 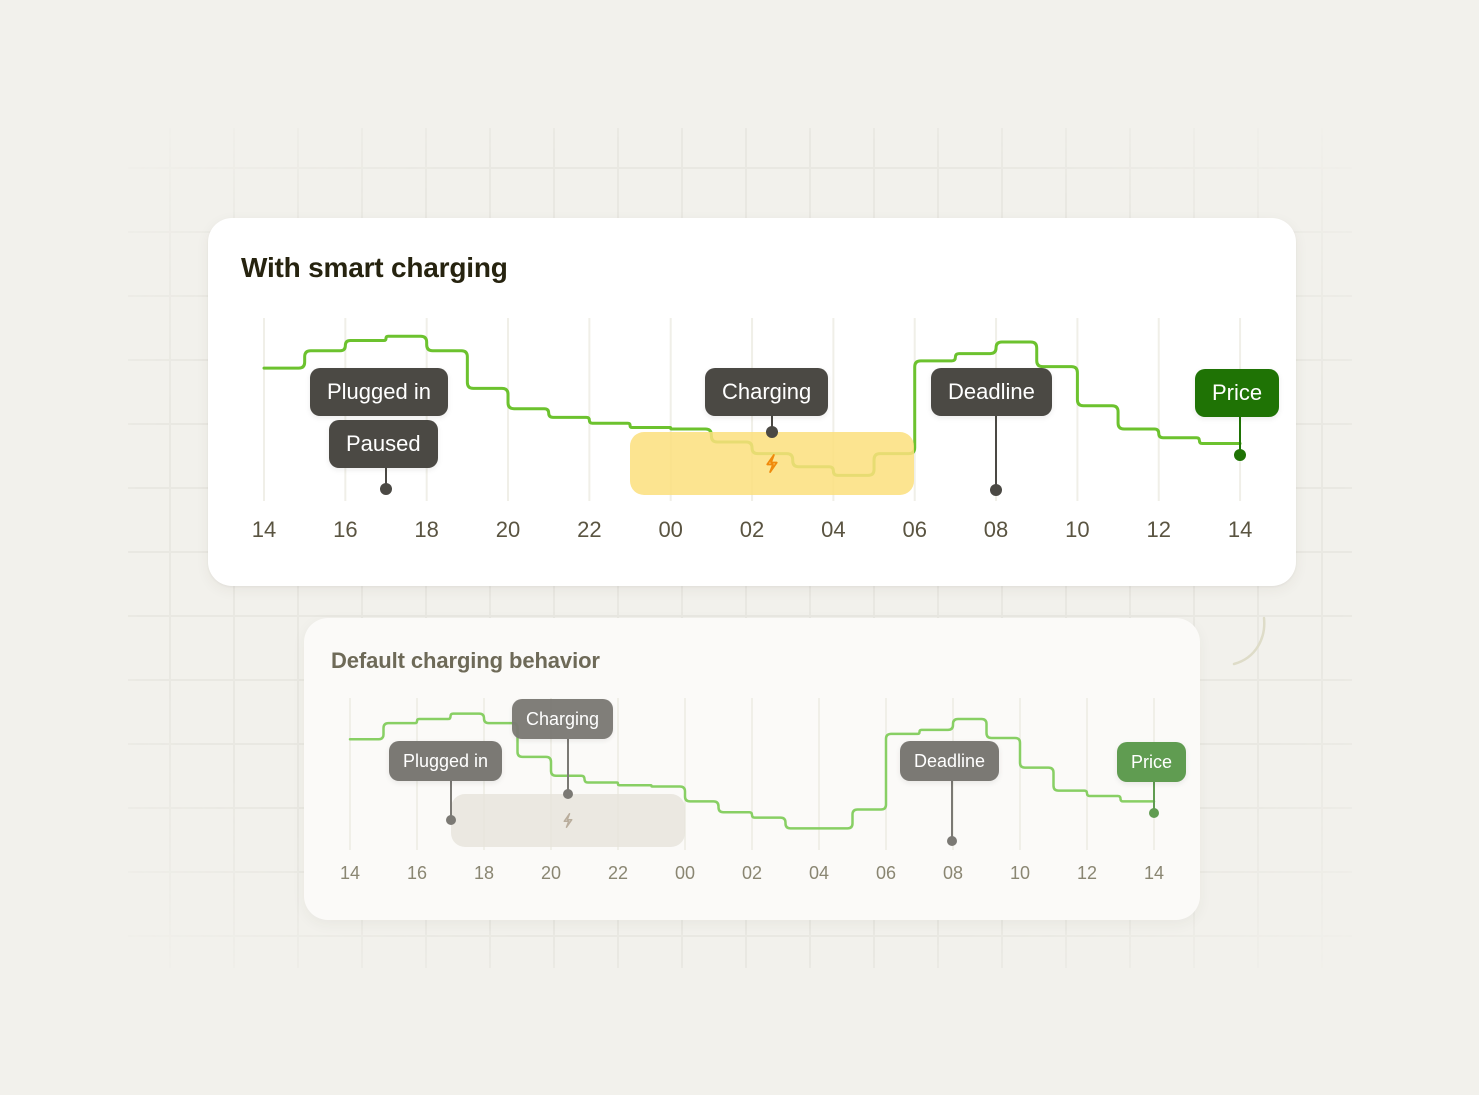 I want to click on card-title: Default charging behavior, so click(x=465, y=660).